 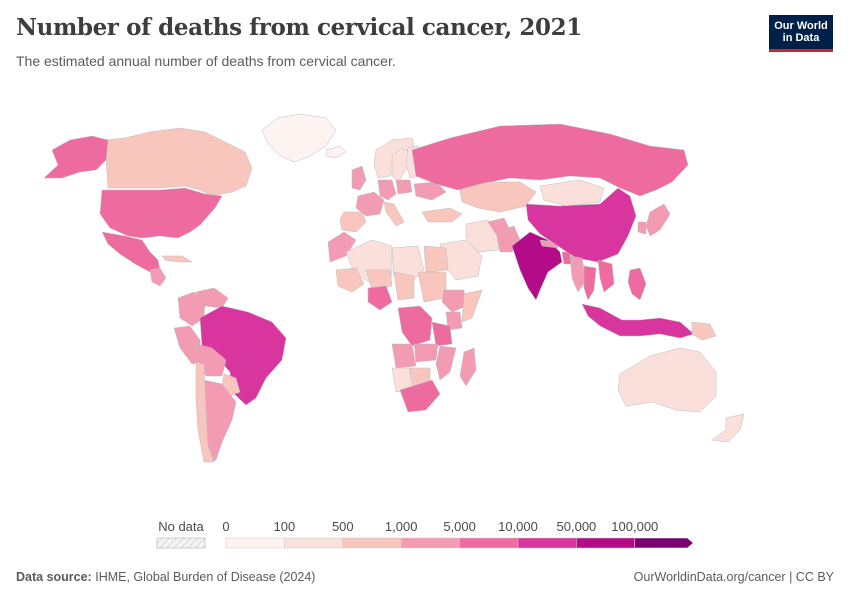 What do you see at coordinates (387, 190) in the screenshot?
I see `region-germany` at bounding box center [387, 190].